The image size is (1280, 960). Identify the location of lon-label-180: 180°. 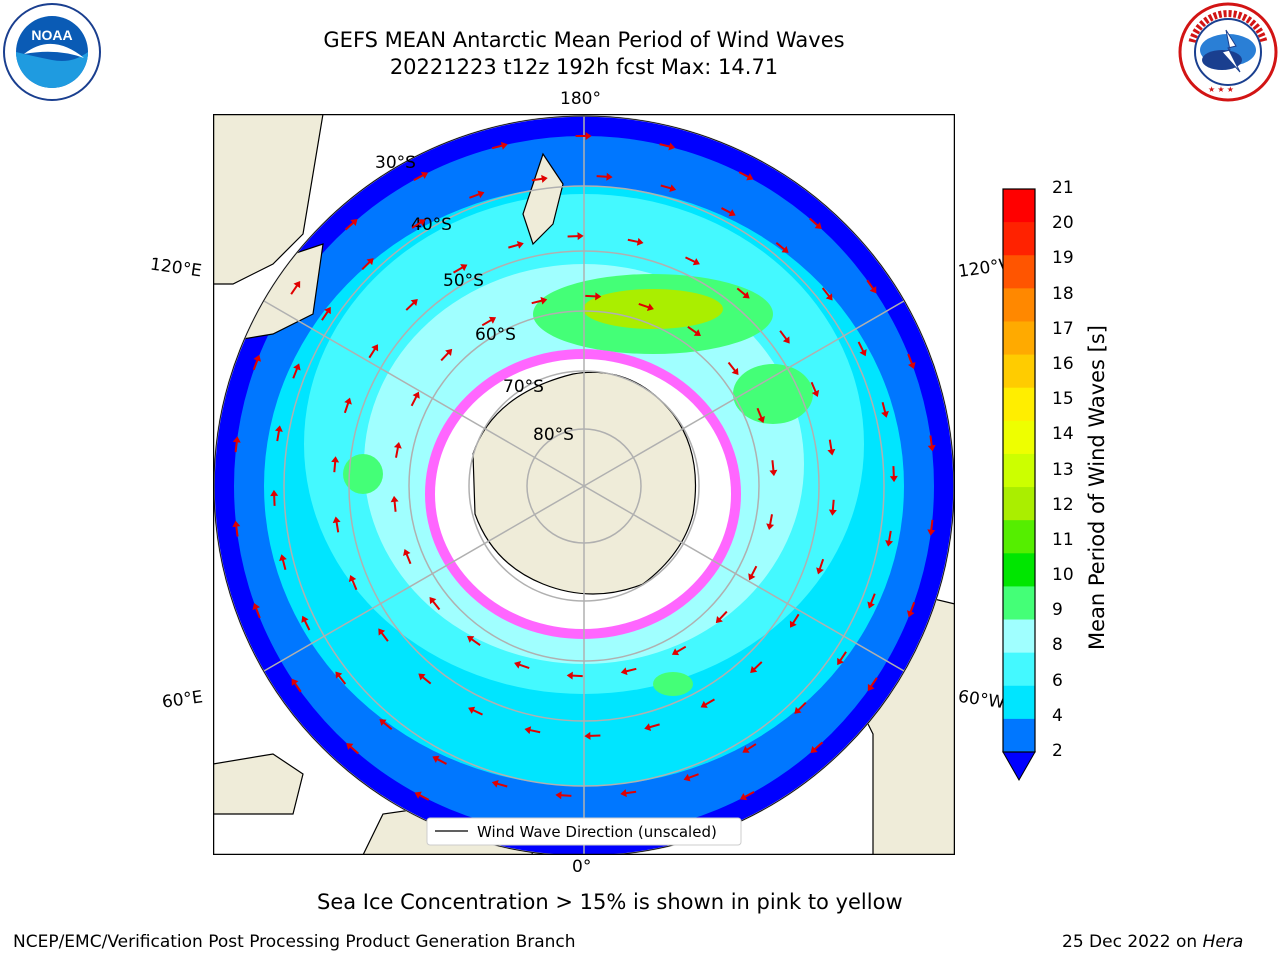
(580, 99).